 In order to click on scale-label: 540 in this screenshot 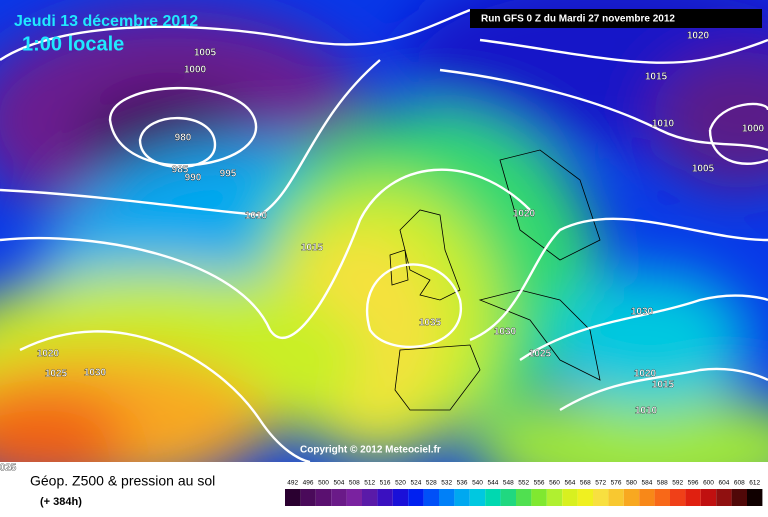, I will do `click(477, 483)`.